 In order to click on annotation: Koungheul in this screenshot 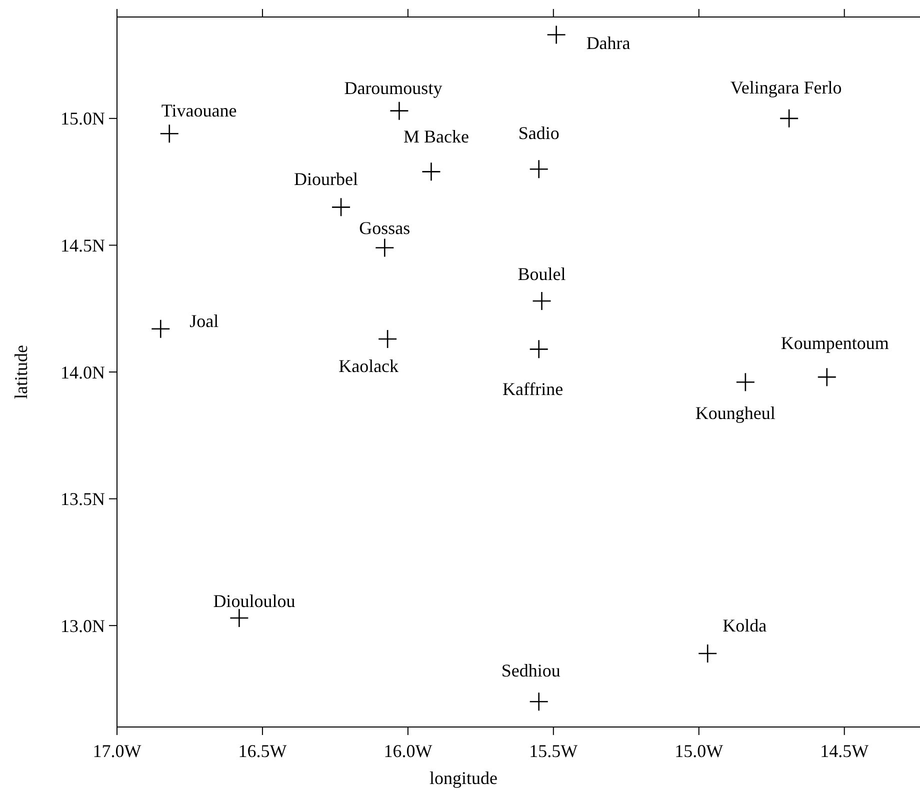, I will do `click(735, 413)`.